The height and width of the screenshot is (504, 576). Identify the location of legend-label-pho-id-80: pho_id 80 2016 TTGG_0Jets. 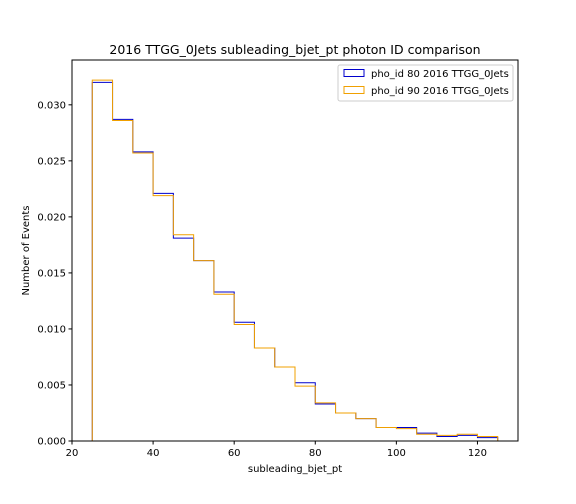
(440, 74).